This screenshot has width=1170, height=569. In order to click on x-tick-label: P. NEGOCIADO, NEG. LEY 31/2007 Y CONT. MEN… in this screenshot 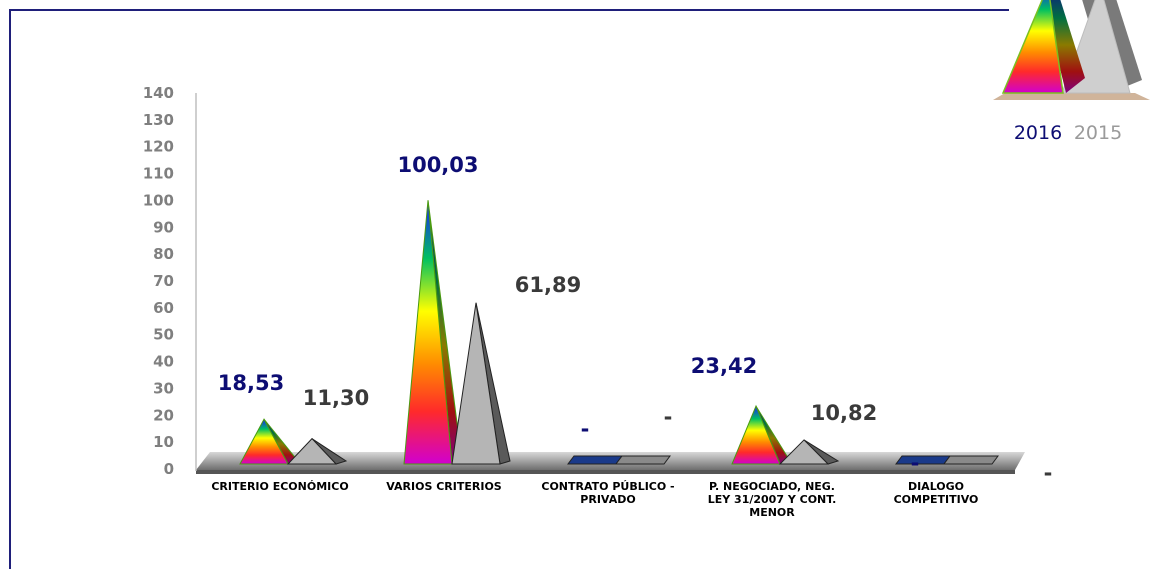, I will do `click(772, 499)`.